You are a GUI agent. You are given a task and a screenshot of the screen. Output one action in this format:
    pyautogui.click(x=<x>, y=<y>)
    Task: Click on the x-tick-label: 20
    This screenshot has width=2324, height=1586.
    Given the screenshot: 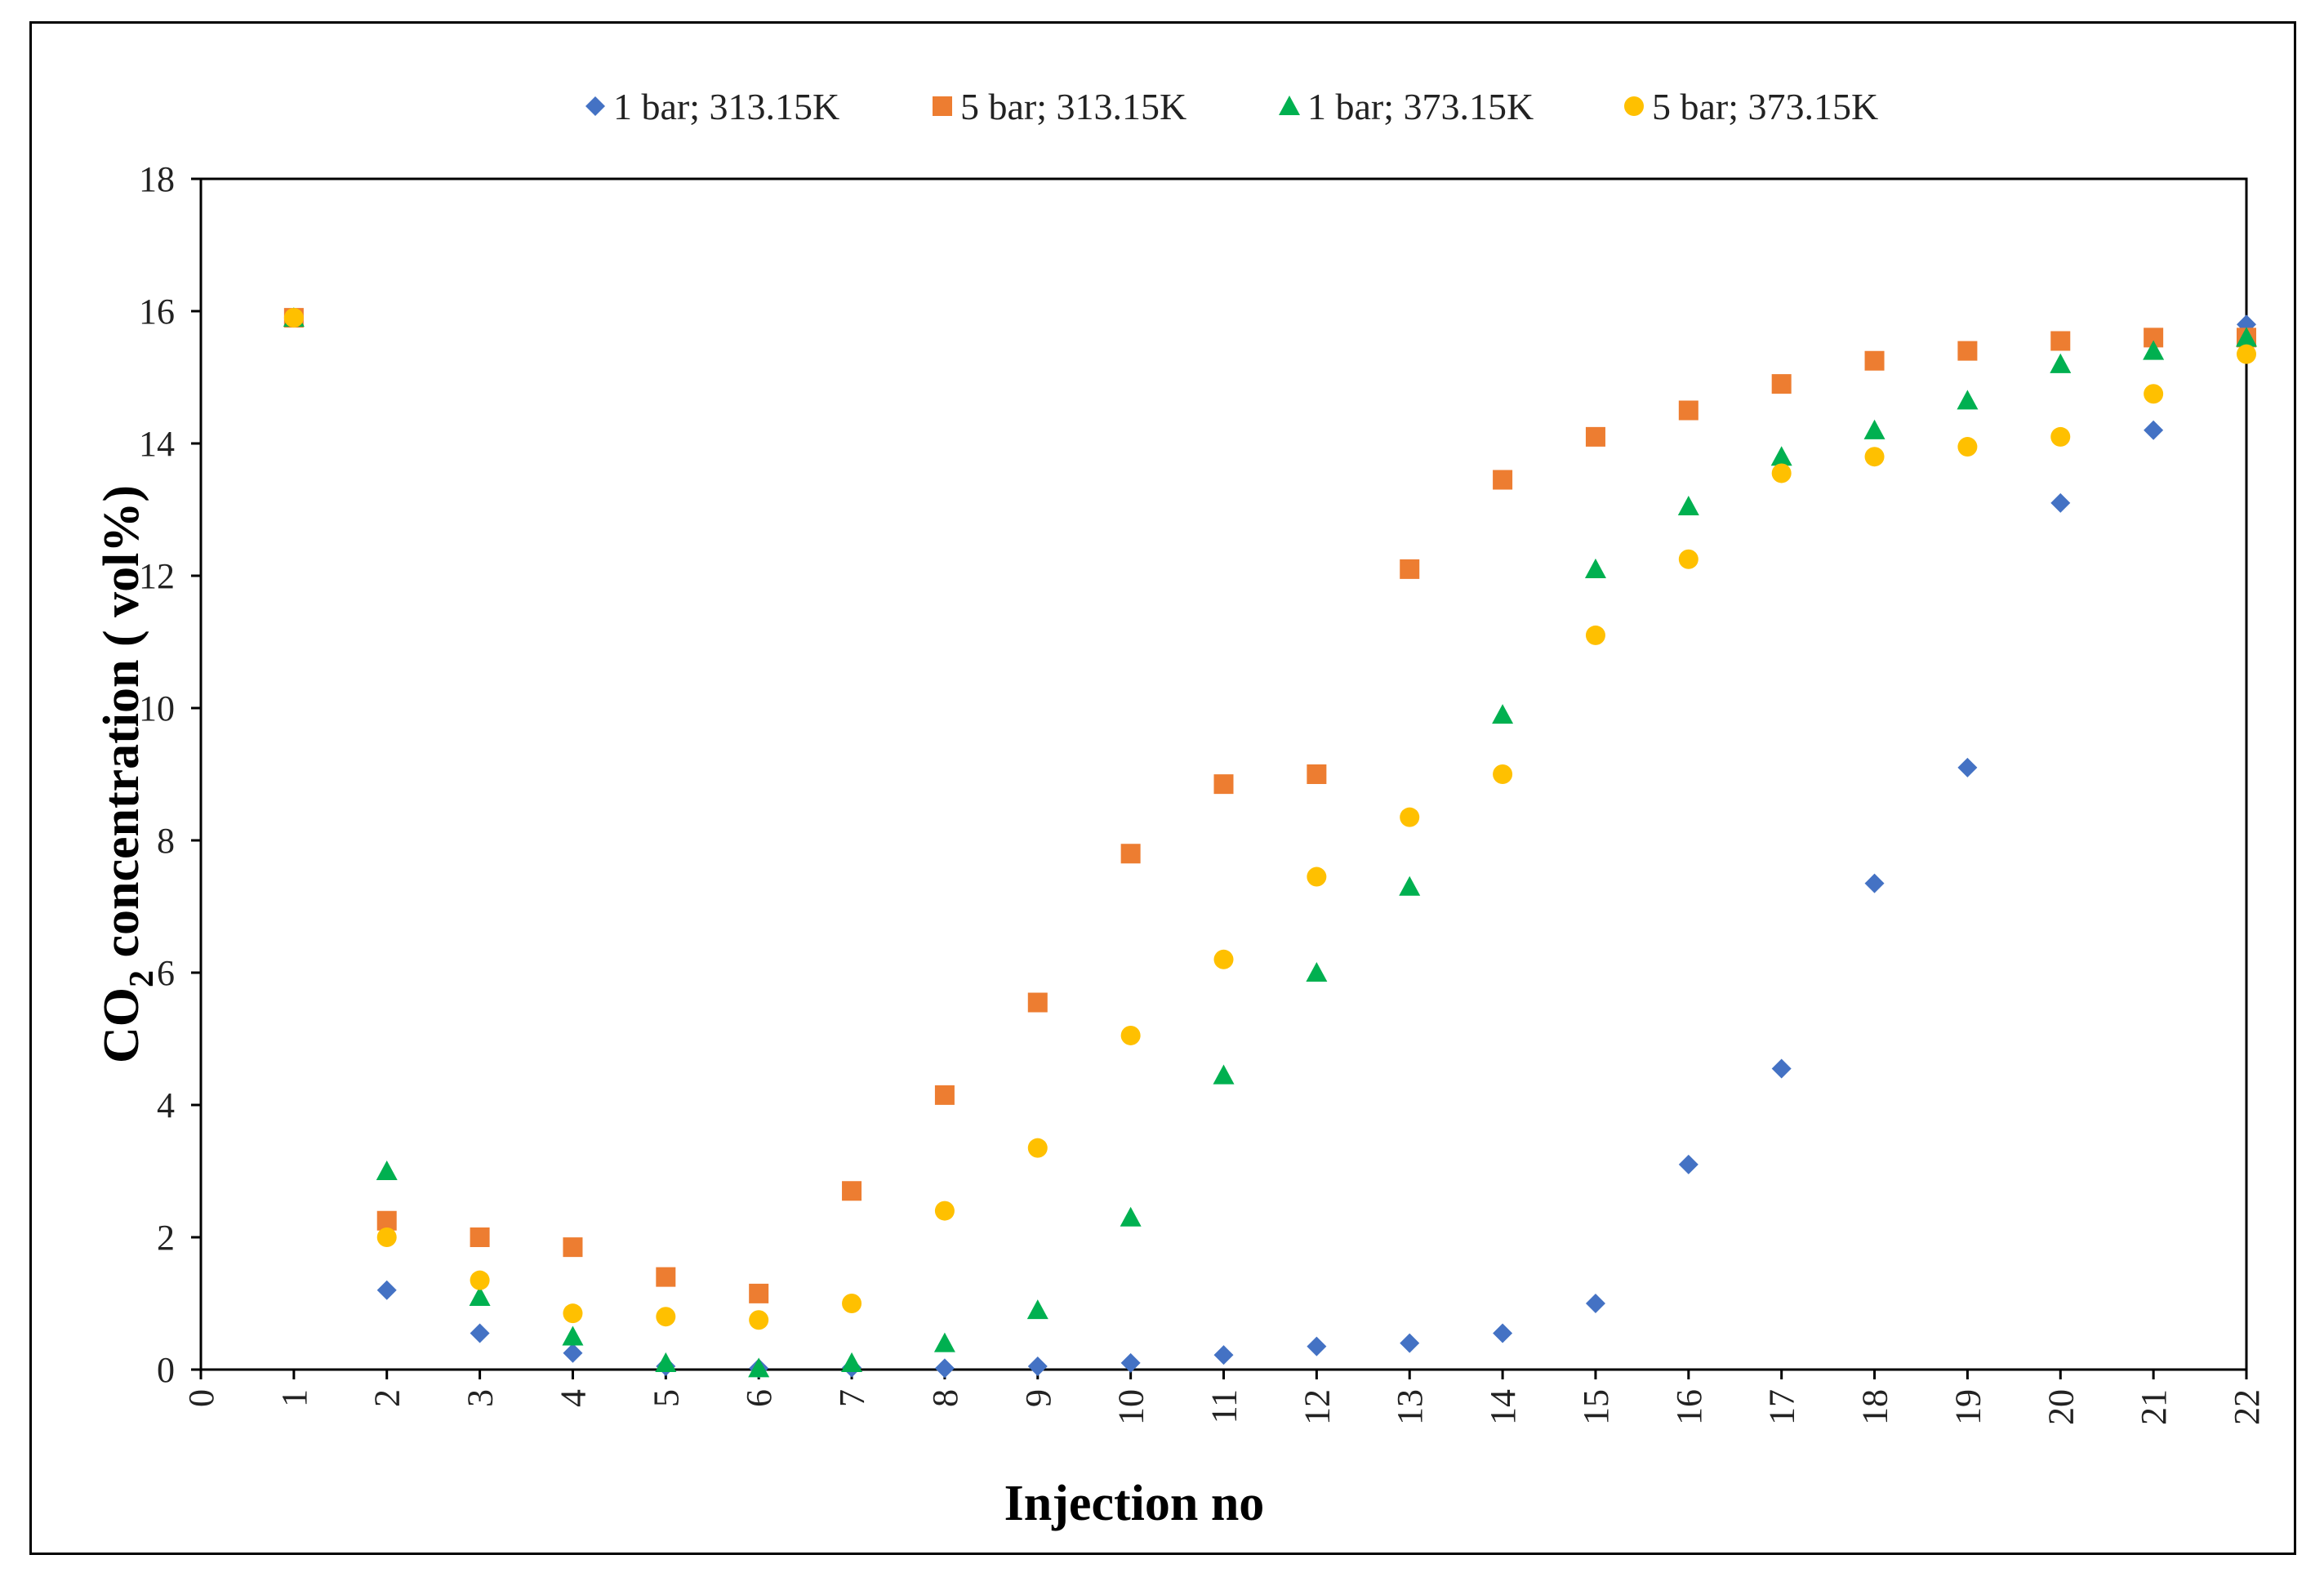 What is the action you would take?
    pyautogui.click(x=2061, y=1407)
    